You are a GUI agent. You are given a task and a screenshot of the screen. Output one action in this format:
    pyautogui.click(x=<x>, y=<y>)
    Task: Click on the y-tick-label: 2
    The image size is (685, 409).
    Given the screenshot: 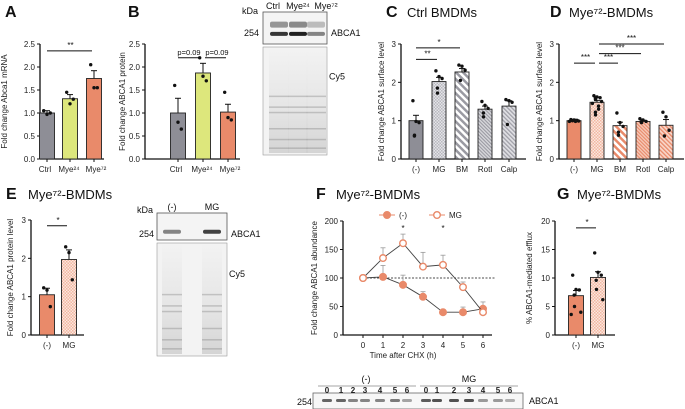 What is the action you would take?
    pyautogui.click(x=394, y=82)
    